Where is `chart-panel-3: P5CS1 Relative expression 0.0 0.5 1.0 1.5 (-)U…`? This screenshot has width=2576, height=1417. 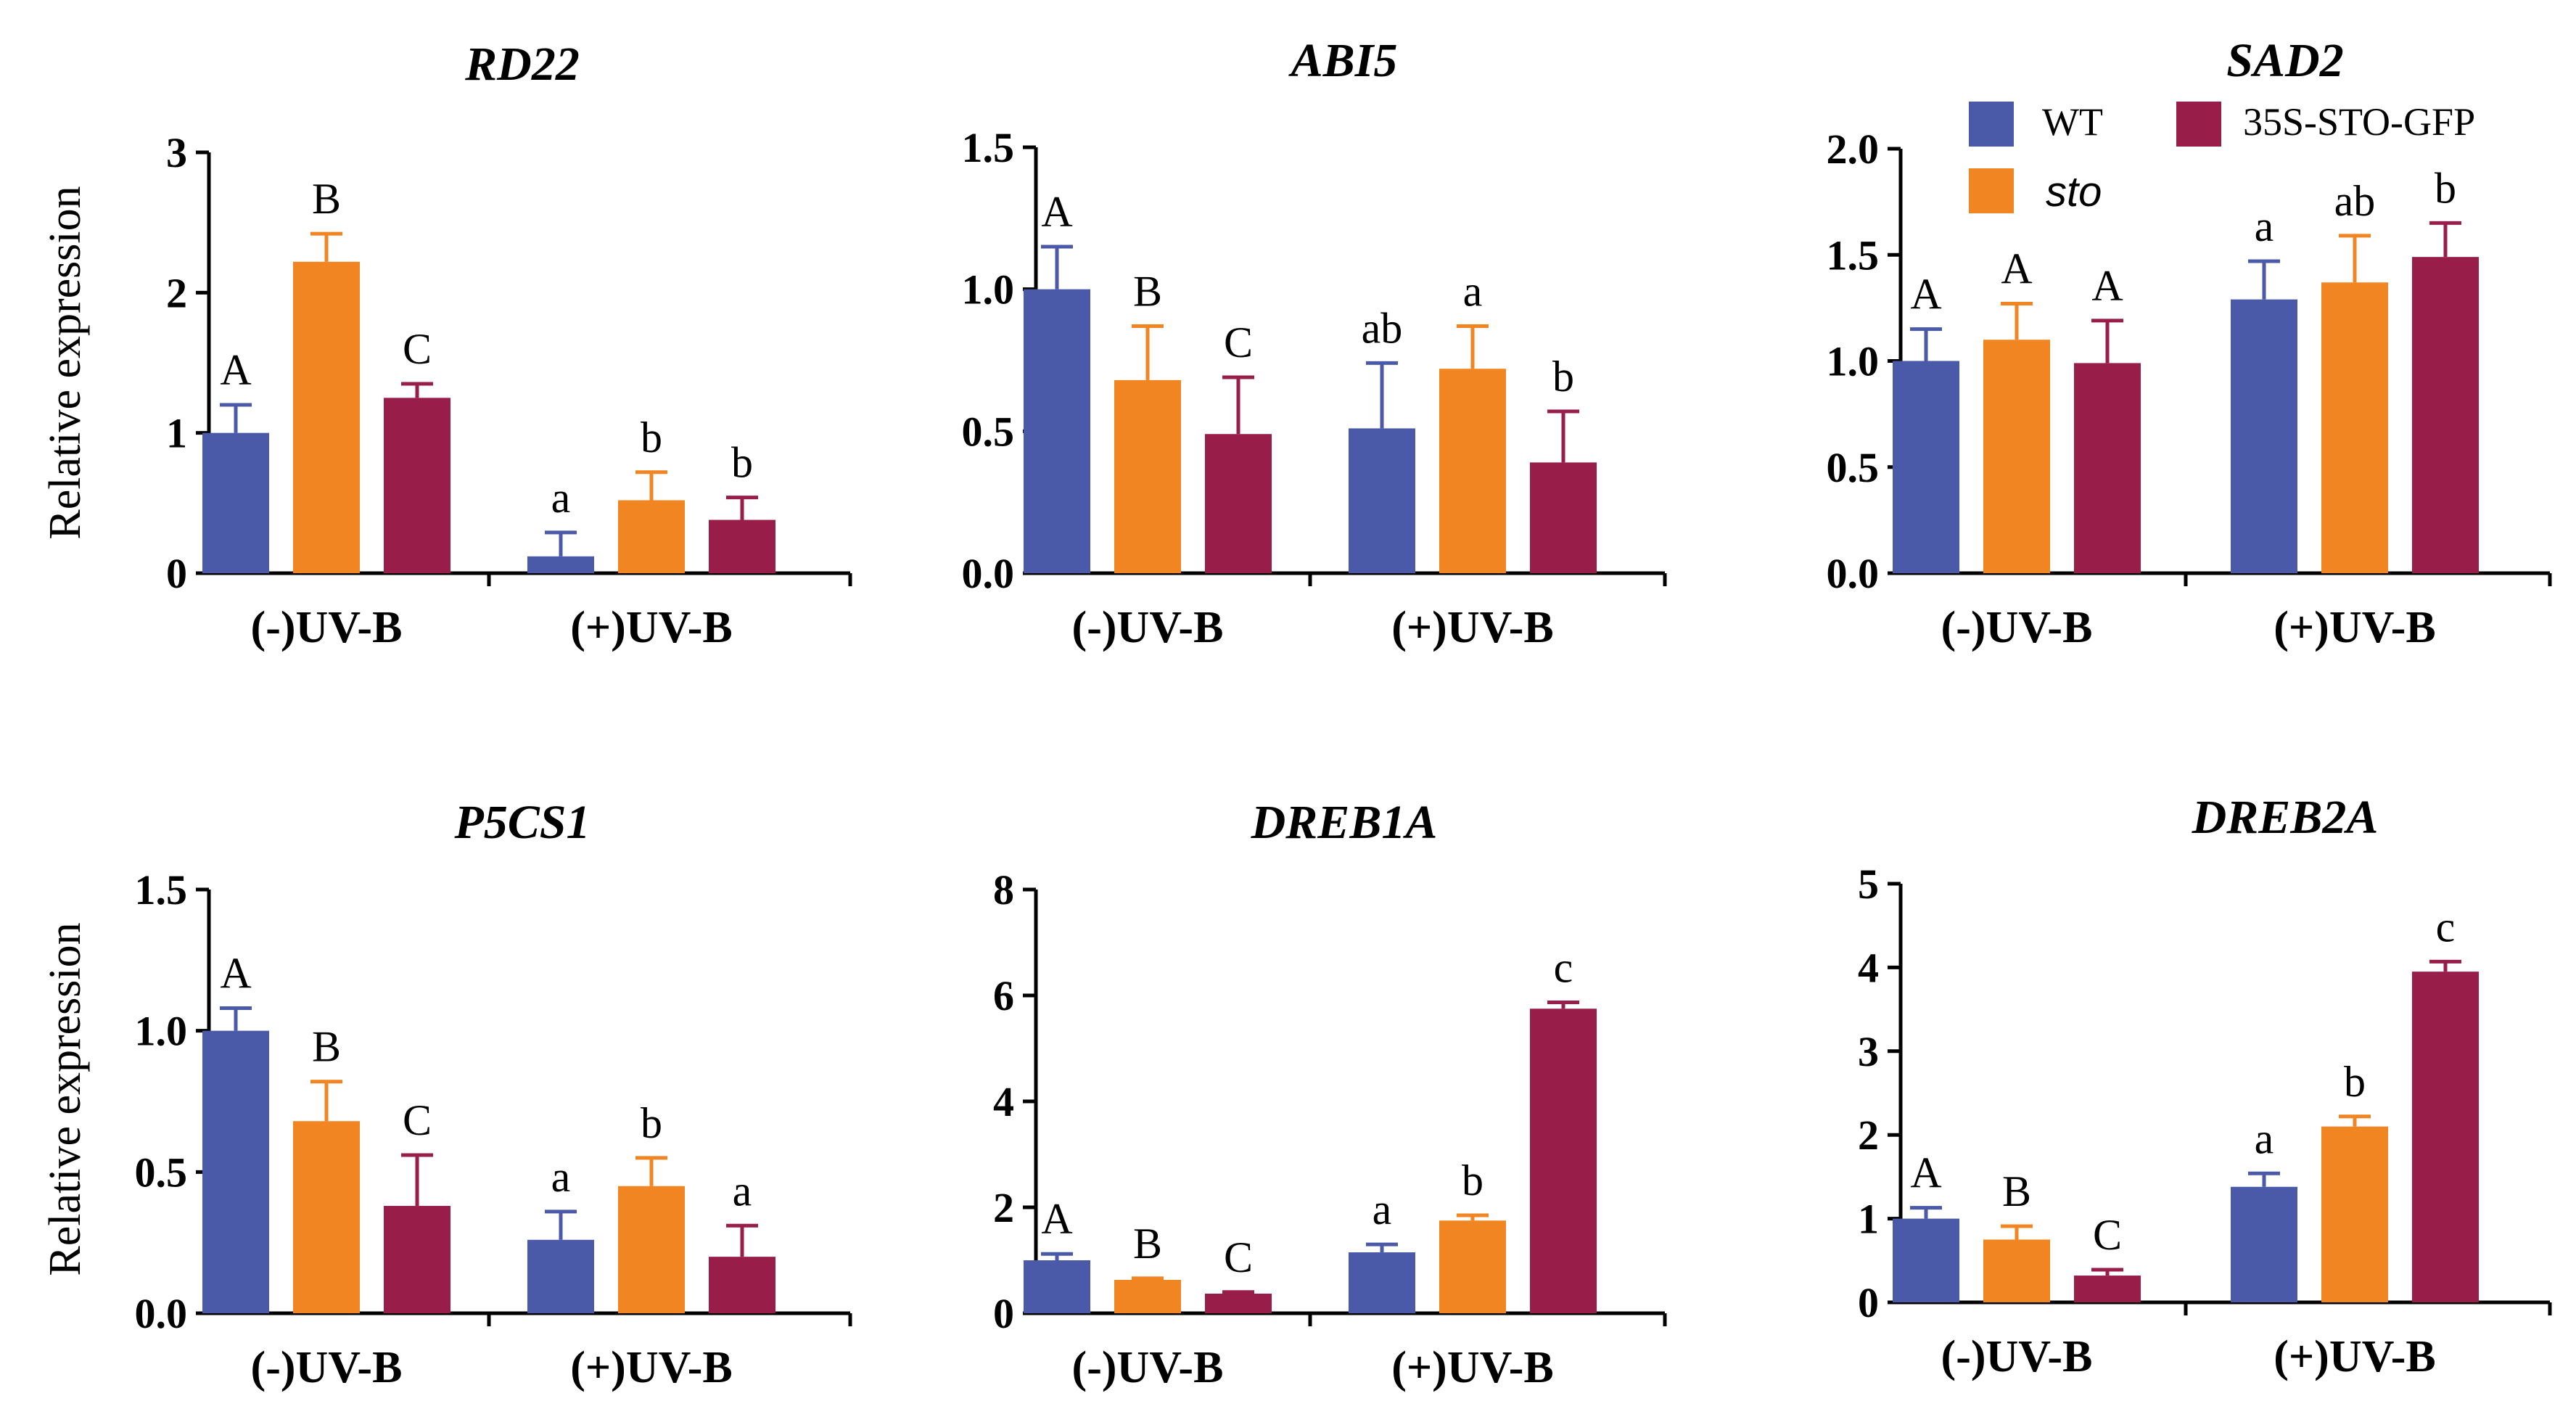 chart-panel-3: P5CS1 Relative expression 0.0 0.5 1.0 1.5 (-)U… is located at coordinates (446, 1094).